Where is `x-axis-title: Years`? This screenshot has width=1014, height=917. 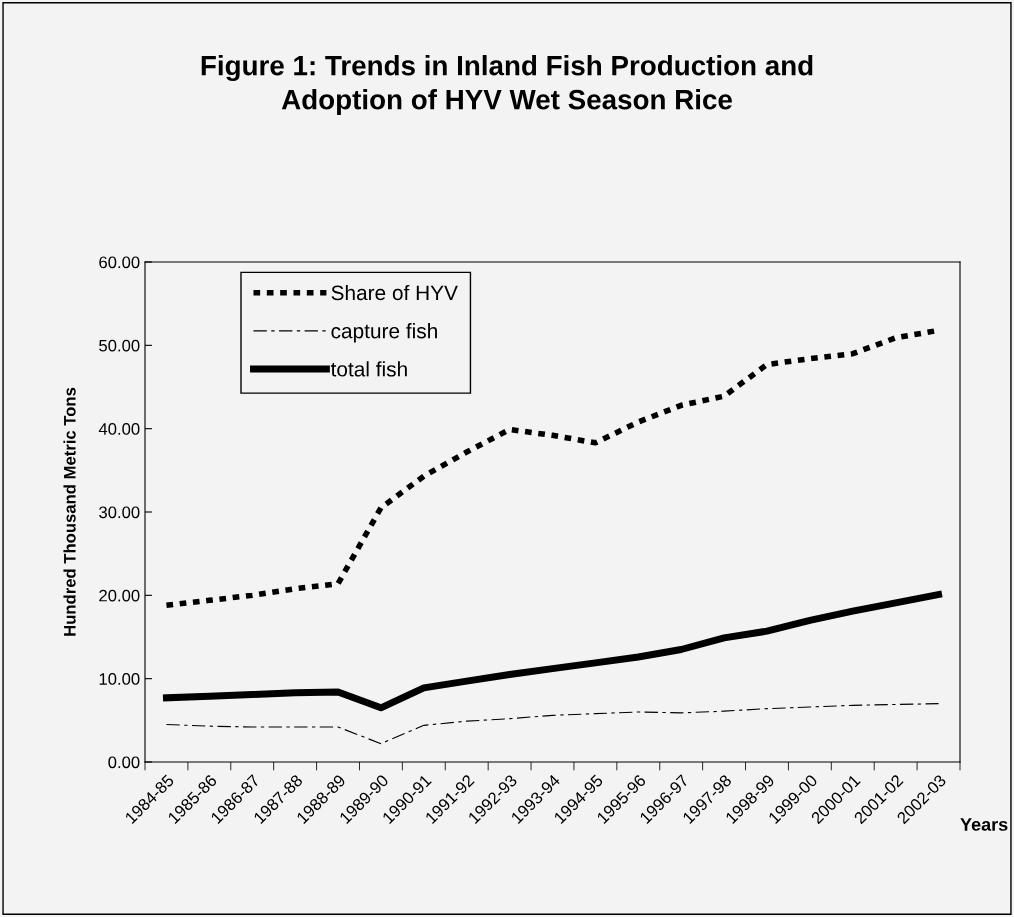
x-axis-title: Years is located at coordinates (984, 824).